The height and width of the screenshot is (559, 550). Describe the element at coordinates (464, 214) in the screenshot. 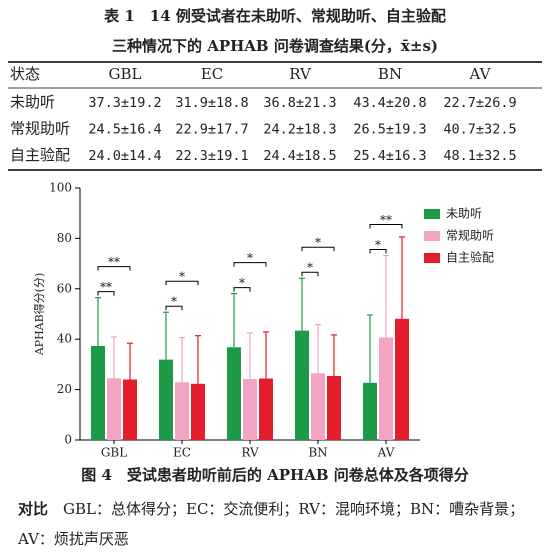

I see `legend-label: 未助听` at that location.